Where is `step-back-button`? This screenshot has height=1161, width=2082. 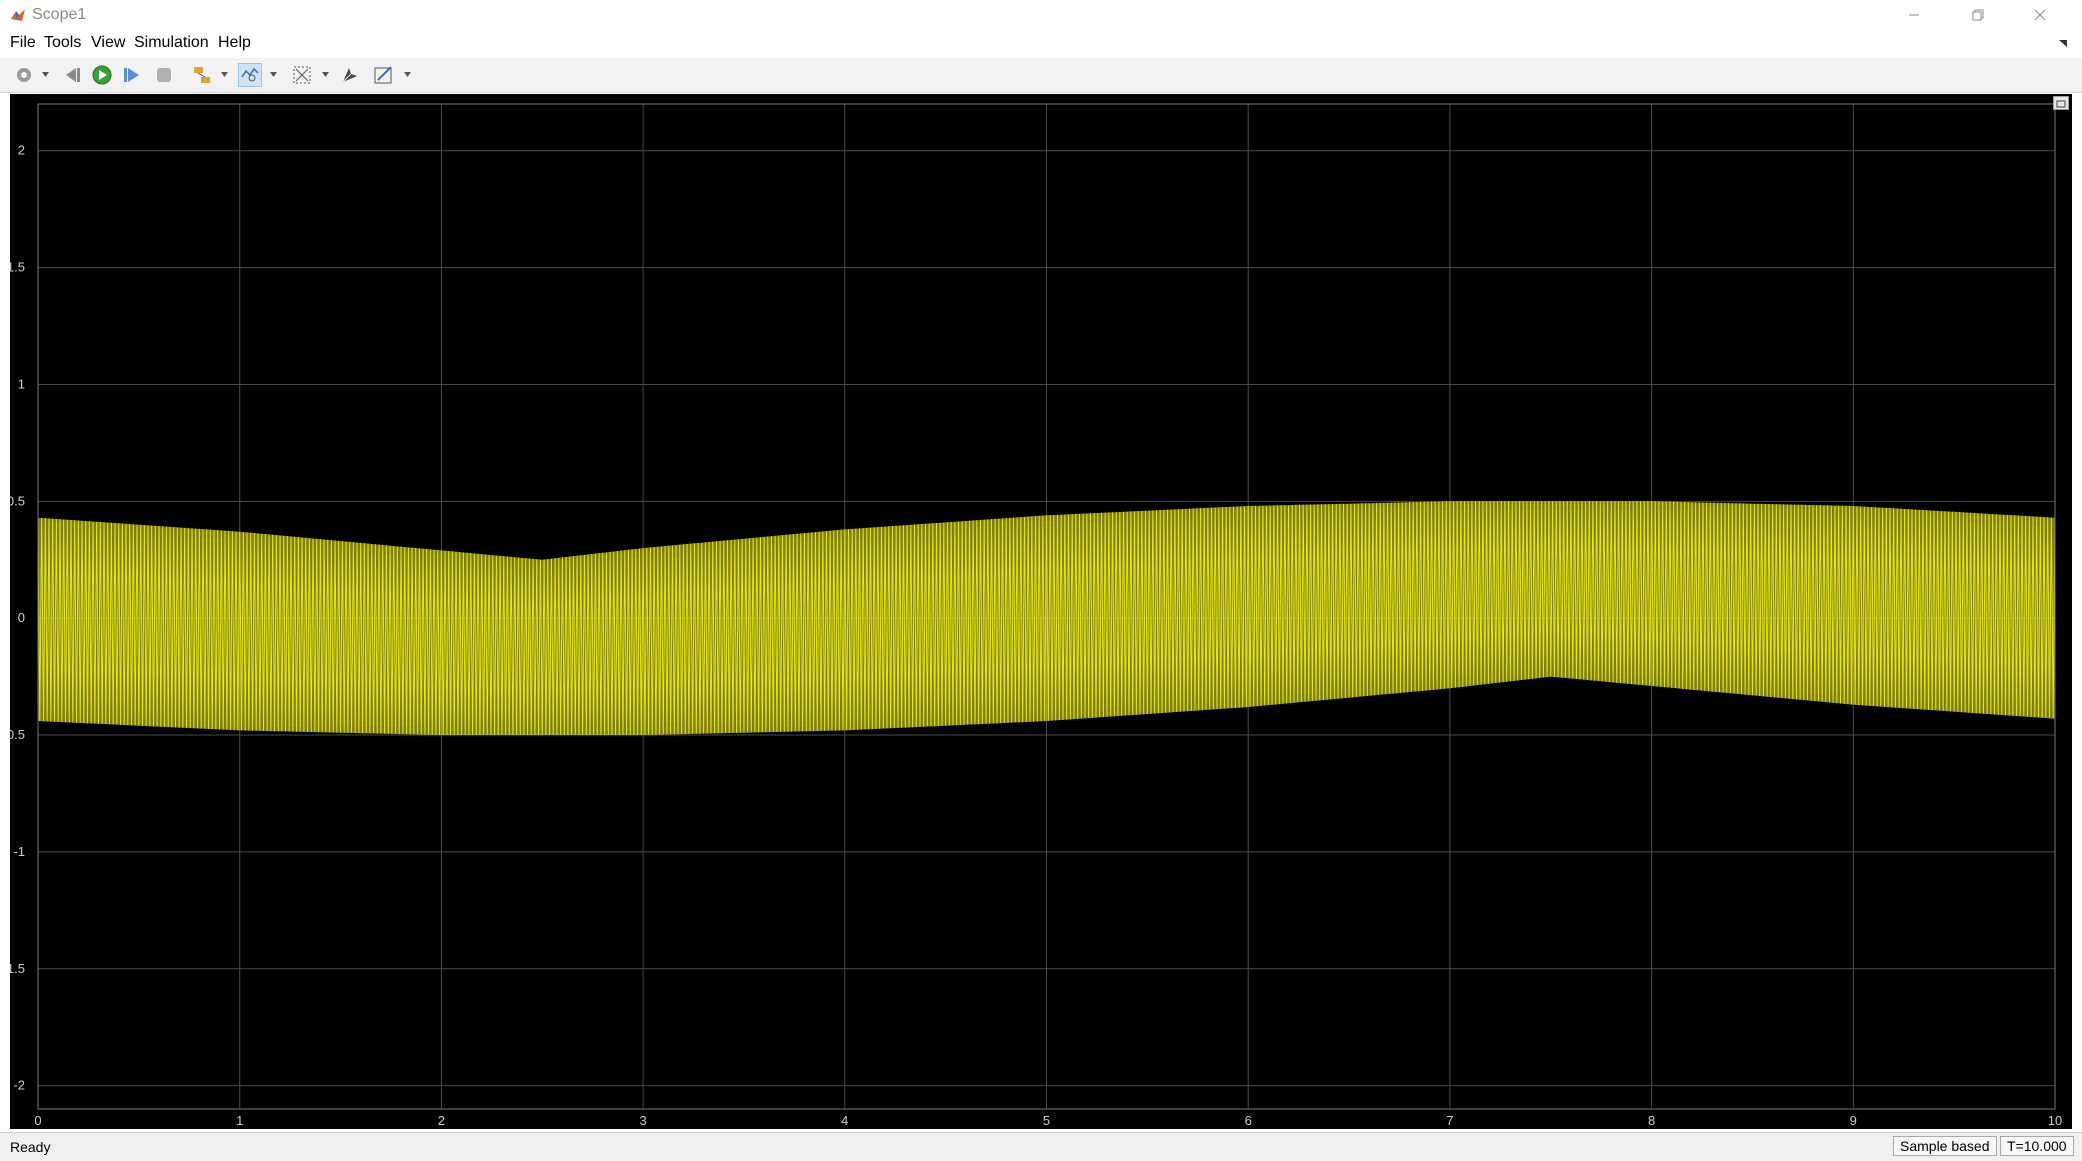
step-back-button is located at coordinates (72, 75).